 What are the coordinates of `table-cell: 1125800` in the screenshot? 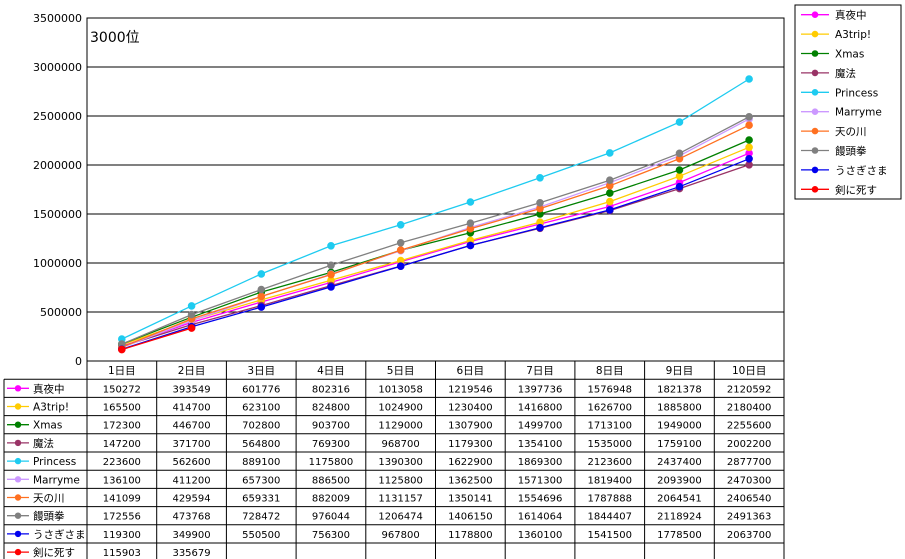 It's located at (400, 480).